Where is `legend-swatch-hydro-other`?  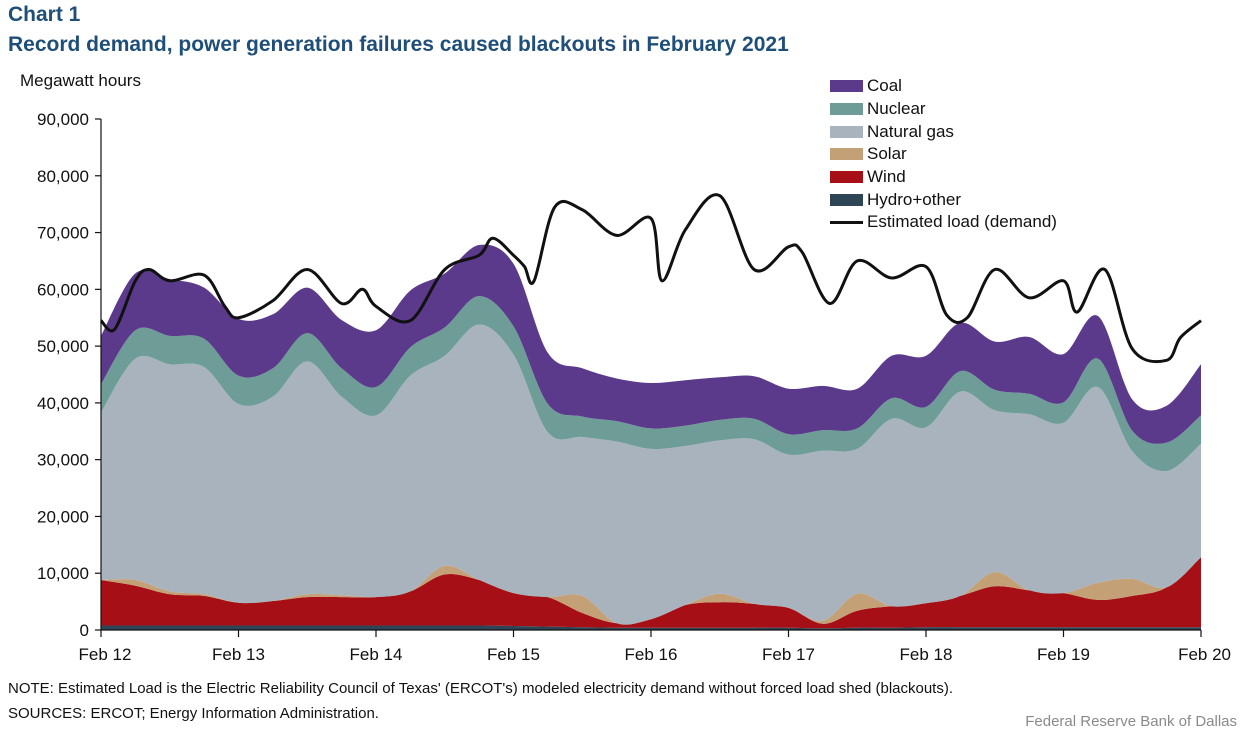 legend-swatch-hydro-other is located at coordinates (846, 199).